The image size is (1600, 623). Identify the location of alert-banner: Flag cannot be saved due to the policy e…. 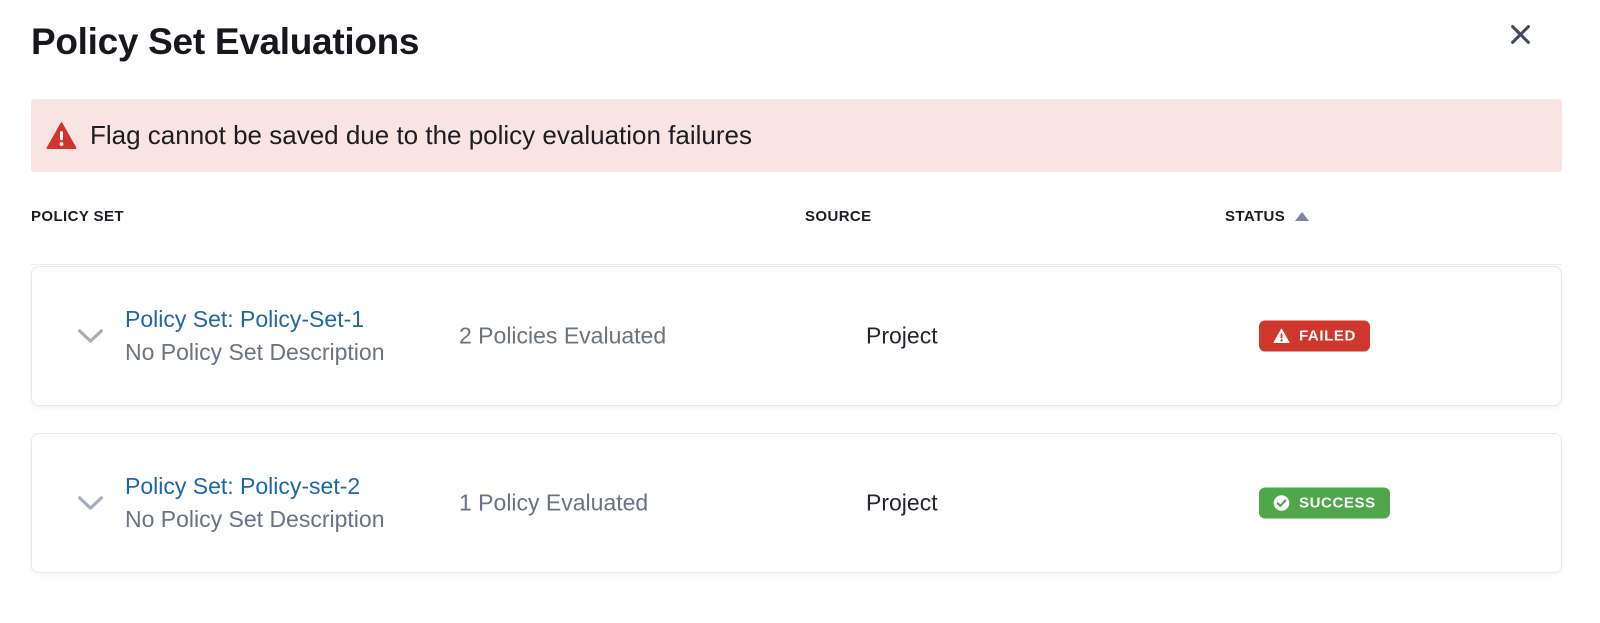
(796, 135).